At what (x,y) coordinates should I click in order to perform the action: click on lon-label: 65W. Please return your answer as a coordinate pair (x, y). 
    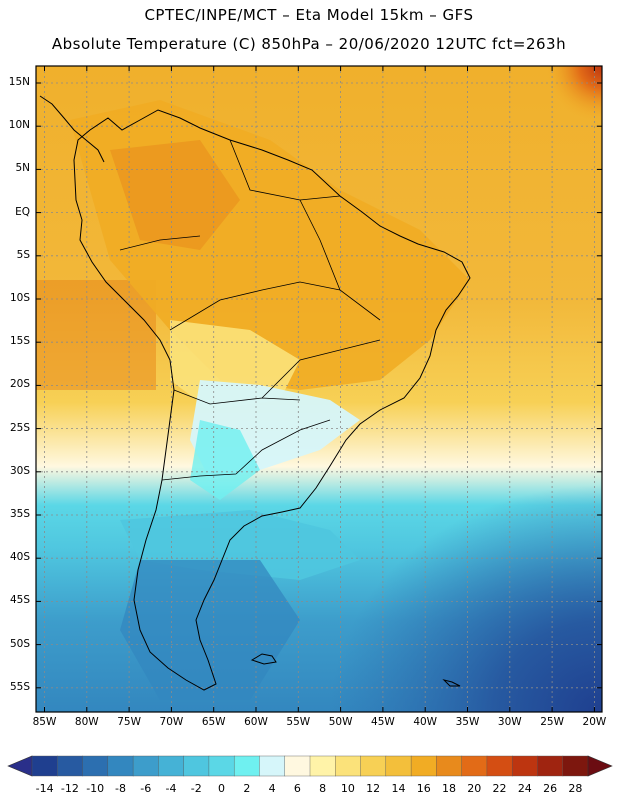
    Looking at the image, I should click on (213, 722).